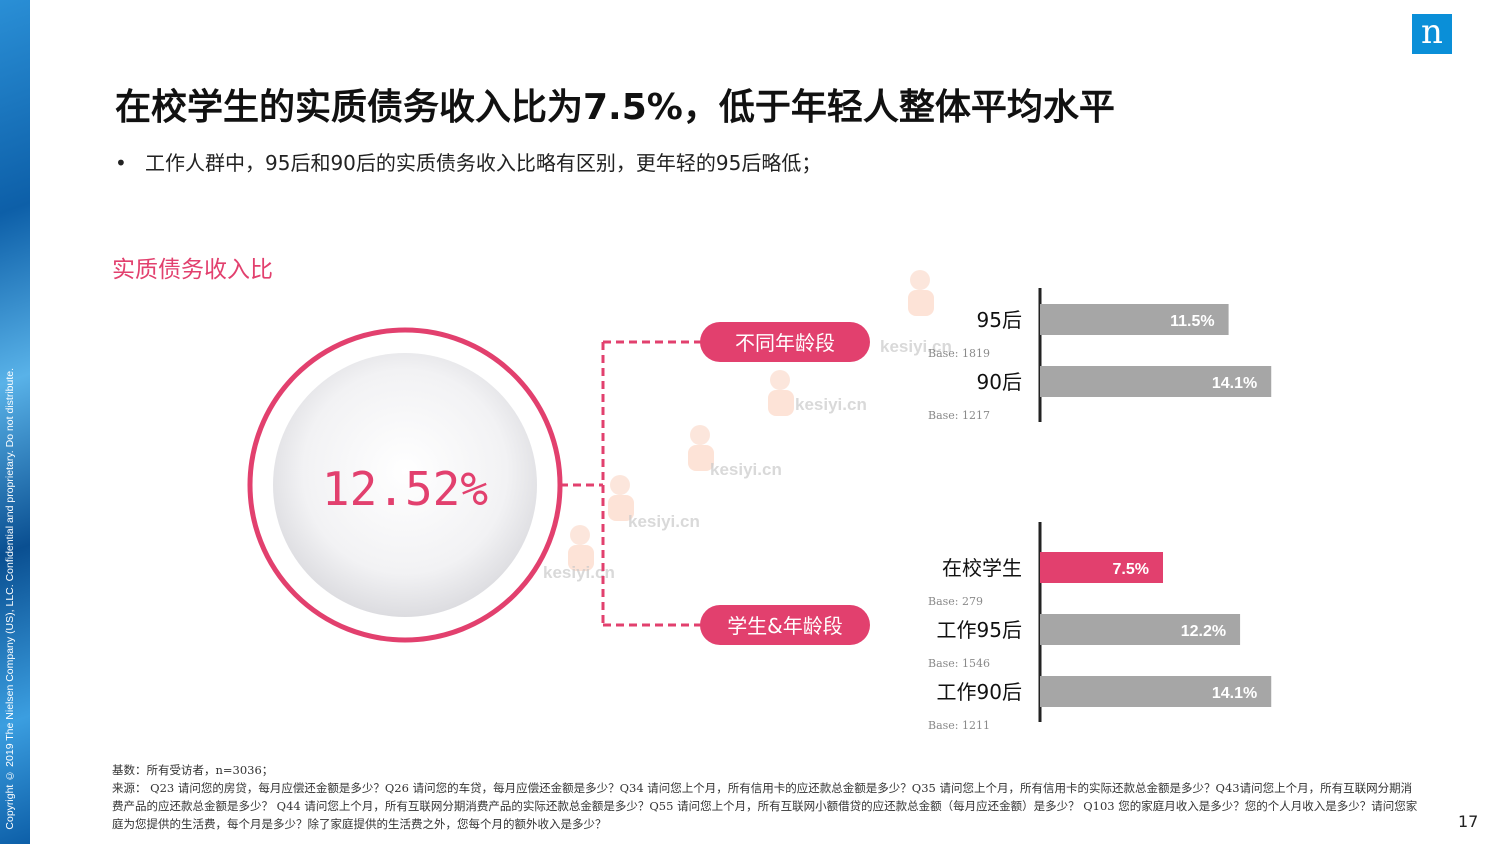 The image size is (1500, 844). Describe the element at coordinates (959, 415) in the screenshot. I see `base-label: Base: 1217` at that location.